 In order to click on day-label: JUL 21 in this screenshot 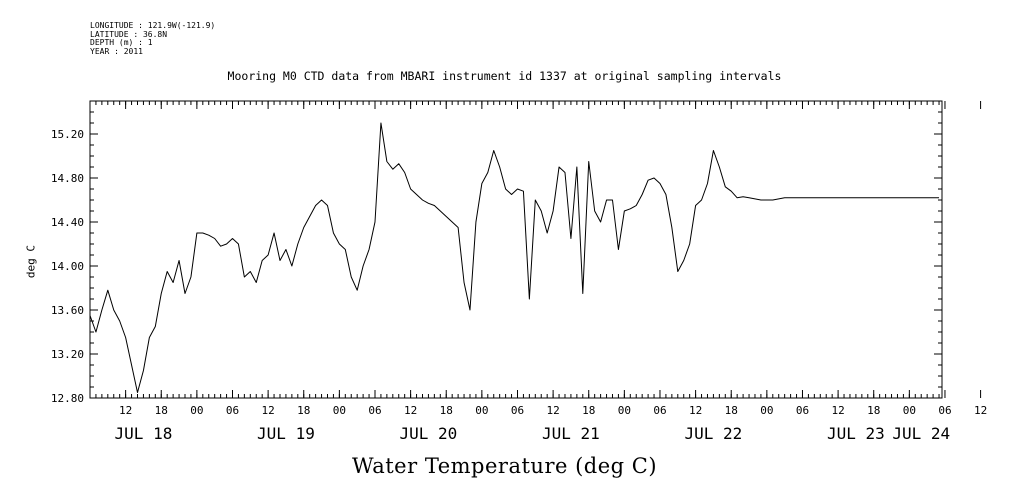, I will do `click(571, 433)`.